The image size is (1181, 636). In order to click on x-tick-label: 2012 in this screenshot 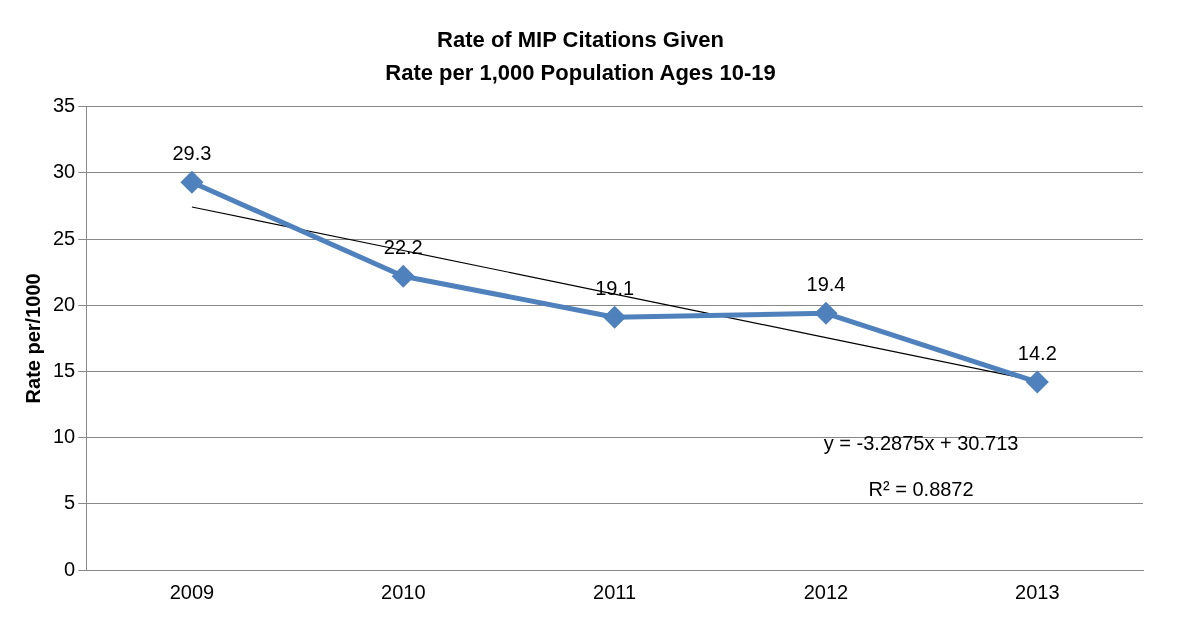, I will do `click(826, 591)`.